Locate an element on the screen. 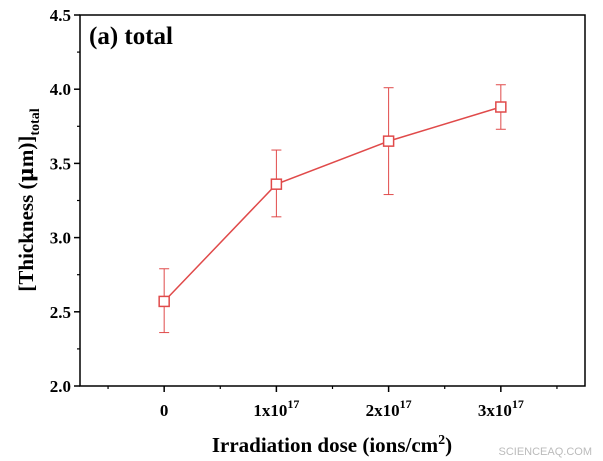  watermark: SCIENCEAQ.COM is located at coordinates (545, 452).